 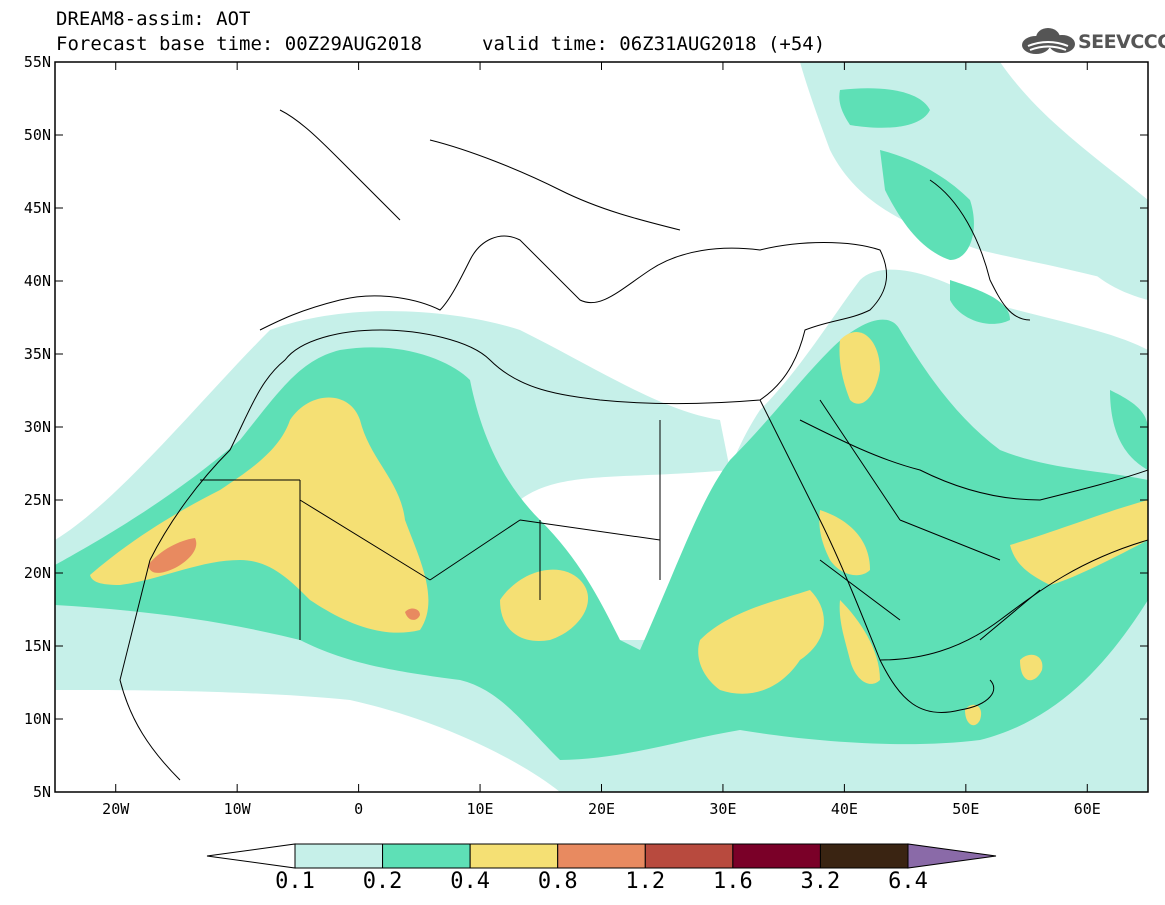 I want to click on lon-tick-label: 10W, so click(x=238, y=809).